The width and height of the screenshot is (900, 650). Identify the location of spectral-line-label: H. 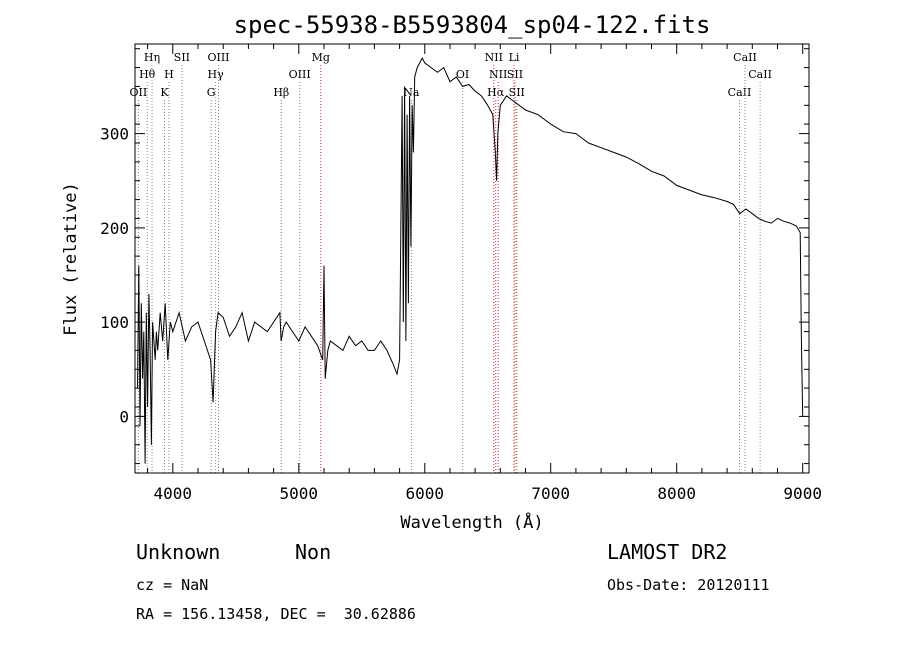
(169, 74).